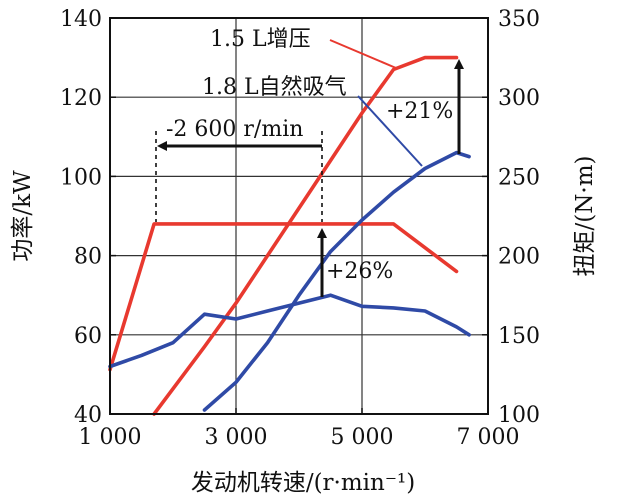 The image size is (619, 503). What do you see at coordinates (260, 39) in the screenshot?
I see `legend-label-1-5l: 1.5 L增压` at bounding box center [260, 39].